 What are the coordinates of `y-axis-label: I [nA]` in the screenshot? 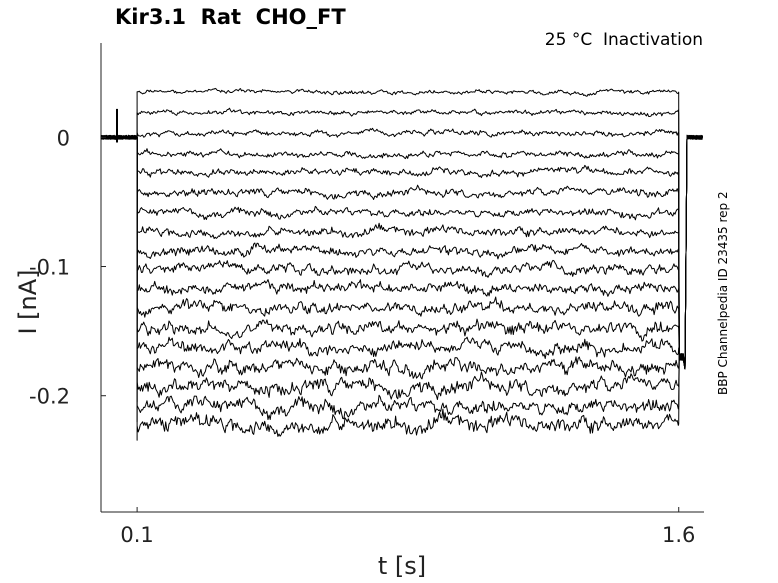 It's located at (28, 302).